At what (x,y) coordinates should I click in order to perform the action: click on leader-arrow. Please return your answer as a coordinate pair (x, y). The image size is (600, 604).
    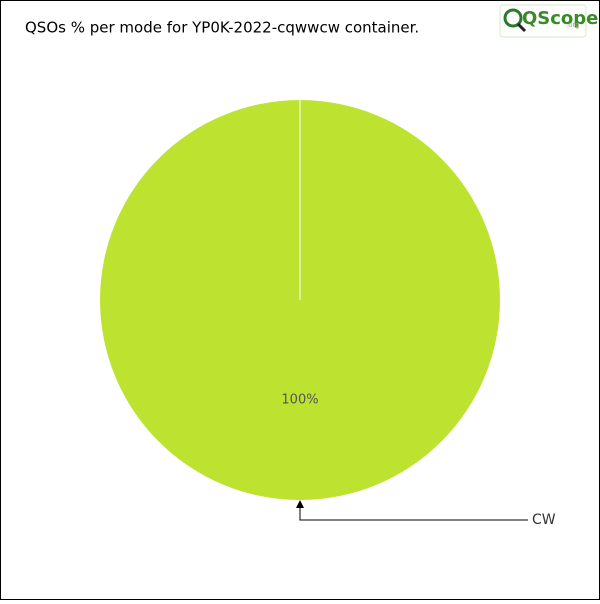
    Looking at the image, I should click on (300, 504).